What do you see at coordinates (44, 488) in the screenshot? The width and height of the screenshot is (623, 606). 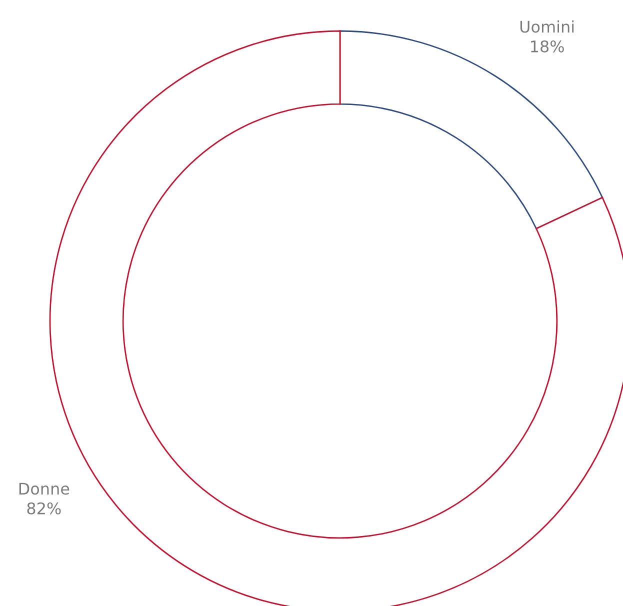 I see `slice-label: Donne` at bounding box center [44, 488].